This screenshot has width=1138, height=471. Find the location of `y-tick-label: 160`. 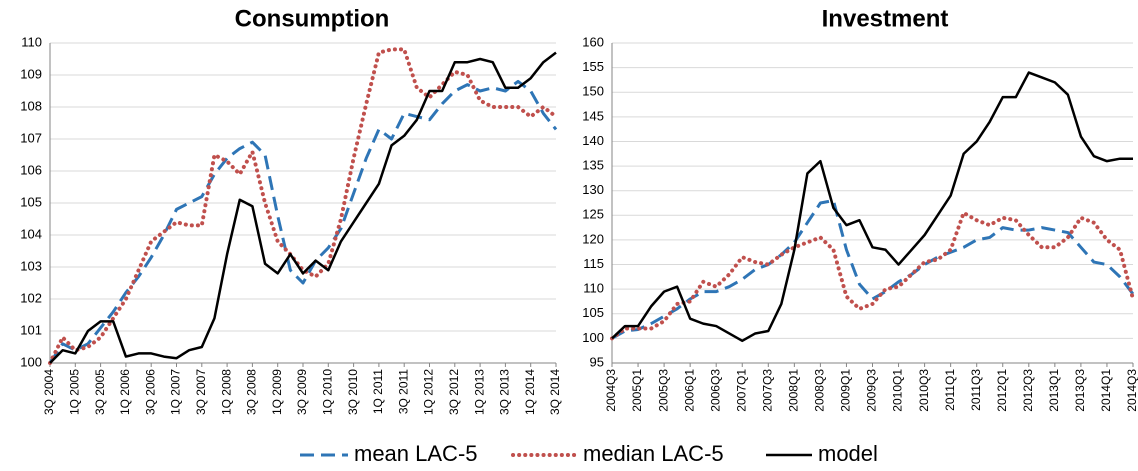

y-tick-label: 160 is located at coordinates (593, 41).